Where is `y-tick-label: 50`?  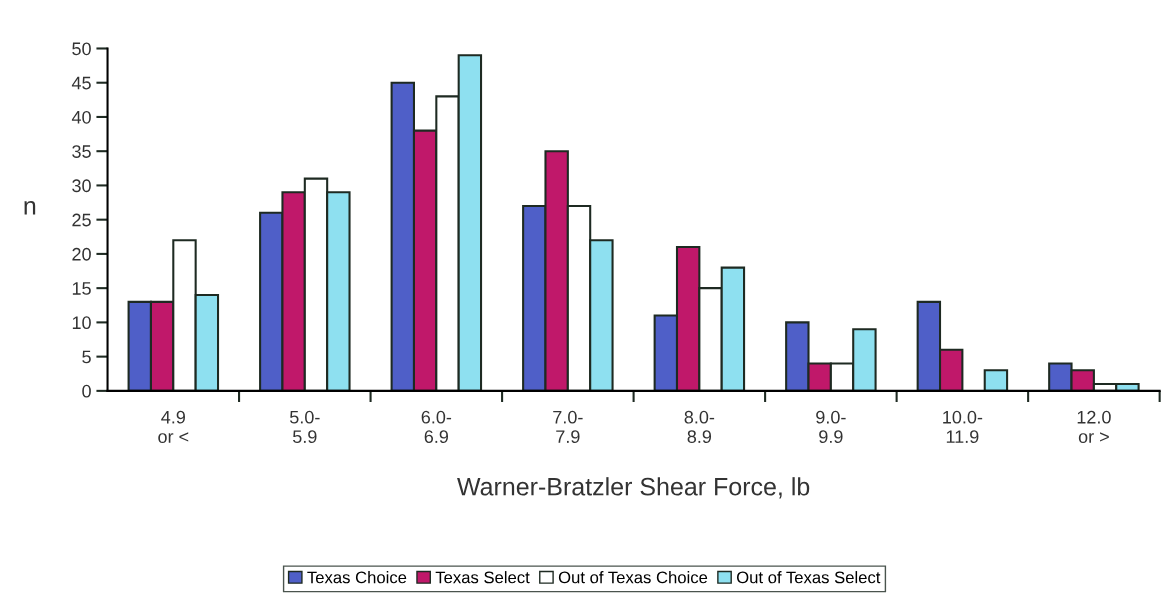 y-tick-label: 50 is located at coordinates (81, 49).